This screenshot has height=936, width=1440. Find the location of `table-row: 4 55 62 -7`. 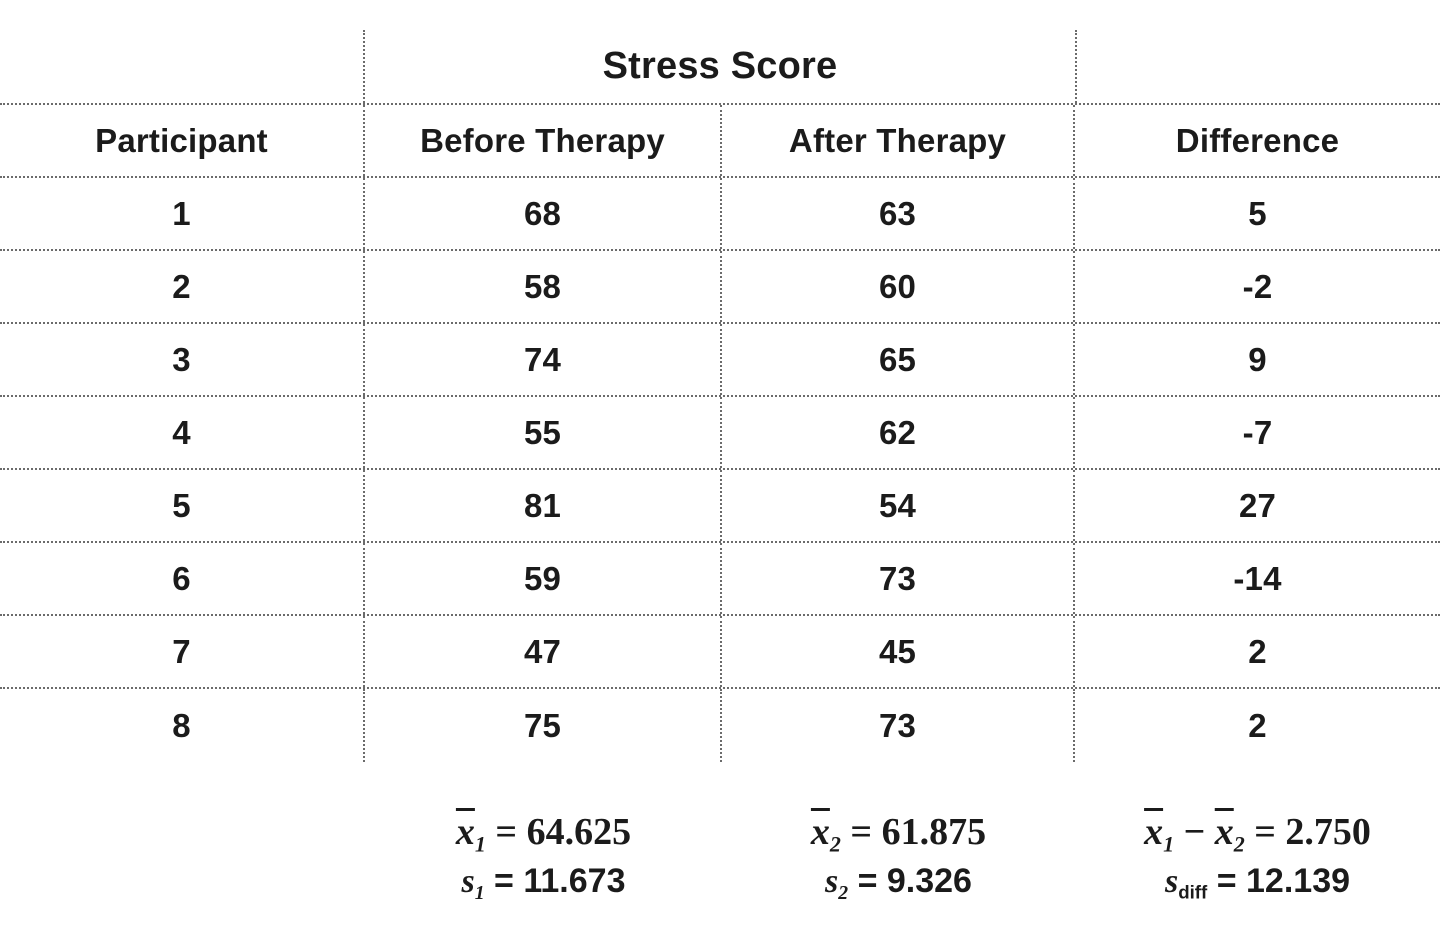

table-row: 4 55 62 -7 is located at coordinates (720, 433).